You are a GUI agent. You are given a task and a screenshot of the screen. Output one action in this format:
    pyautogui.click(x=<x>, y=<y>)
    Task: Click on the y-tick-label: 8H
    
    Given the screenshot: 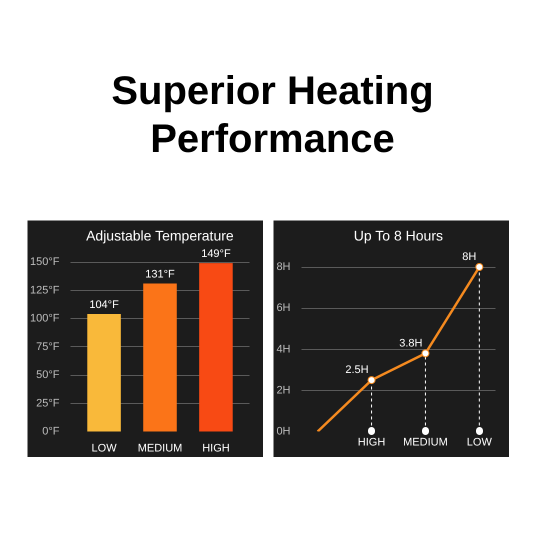 What is the action you would take?
    pyautogui.click(x=283, y=267)
    